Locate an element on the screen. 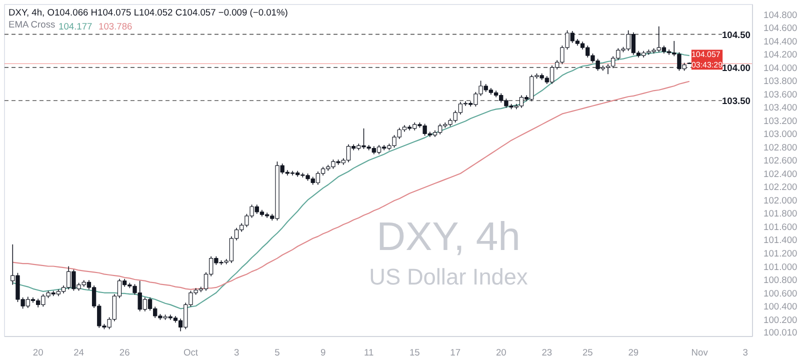 This screenshot has width=800, height=360. x-tick-label: 11 is located at coordinates (369, 353).